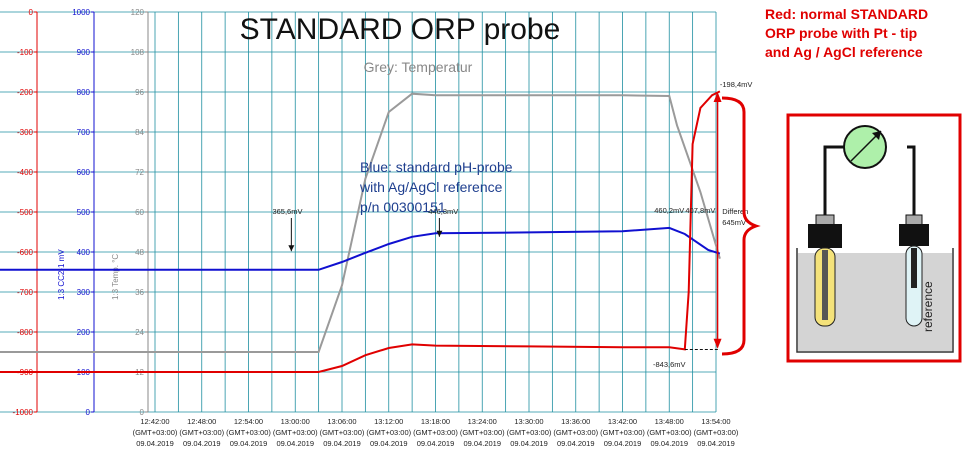  Describe the element at coordinates (84, 332) in the screenshot. I see `ph-tick-label: 200` at that location.